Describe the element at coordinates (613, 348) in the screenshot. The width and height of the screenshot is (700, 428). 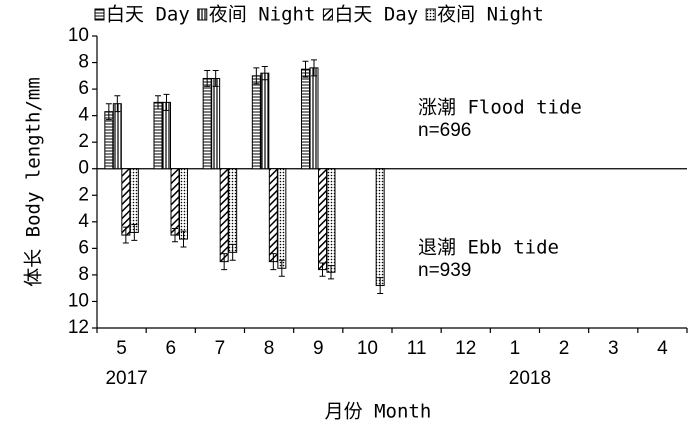
I see `x-tick-label: 3` at that location.